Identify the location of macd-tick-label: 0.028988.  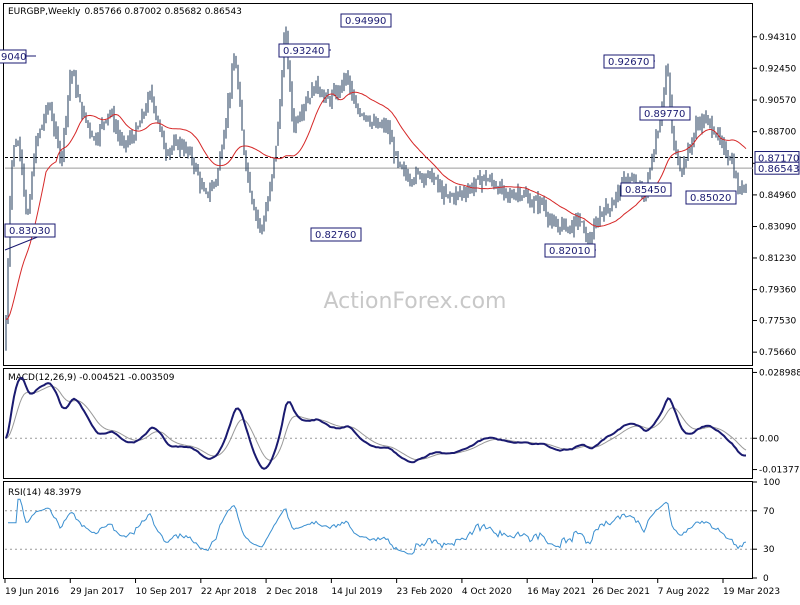
(779, 373).